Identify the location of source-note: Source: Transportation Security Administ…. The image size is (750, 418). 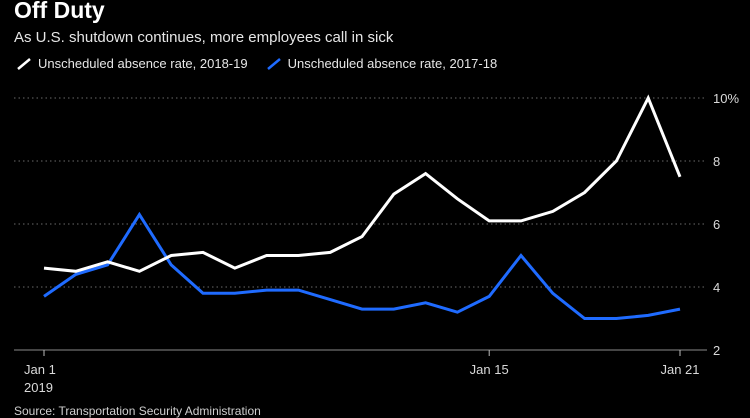
(137, 411).